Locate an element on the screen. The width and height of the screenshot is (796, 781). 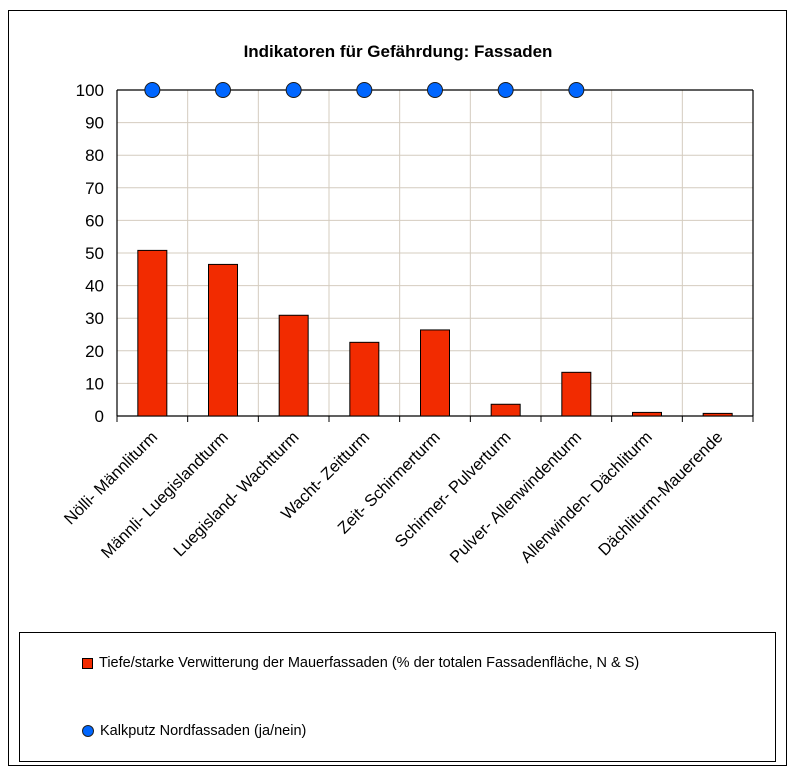
y-tick-label: 100 is located at coordinates (90, 90).